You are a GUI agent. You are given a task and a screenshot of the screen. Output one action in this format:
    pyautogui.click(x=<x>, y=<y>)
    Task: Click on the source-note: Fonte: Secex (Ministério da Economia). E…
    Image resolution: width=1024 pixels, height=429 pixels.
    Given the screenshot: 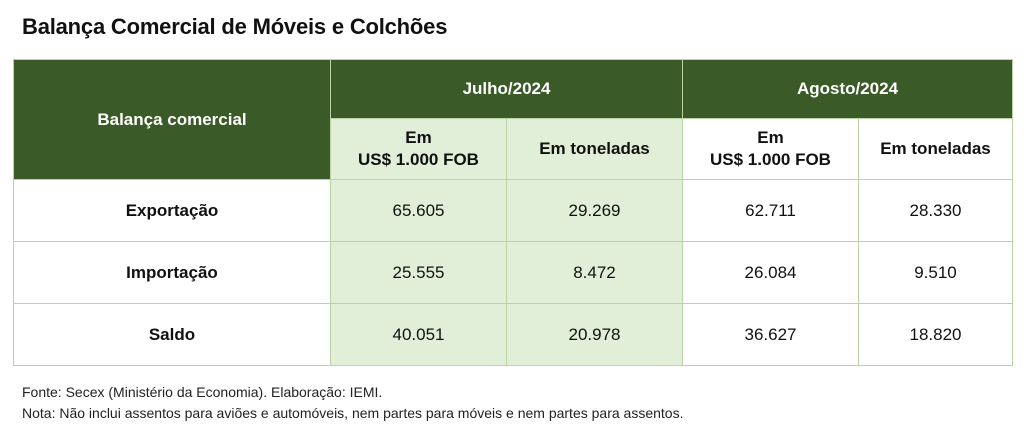 What is the action you would take?
    pyautogui.click(x=202, y=392)
    